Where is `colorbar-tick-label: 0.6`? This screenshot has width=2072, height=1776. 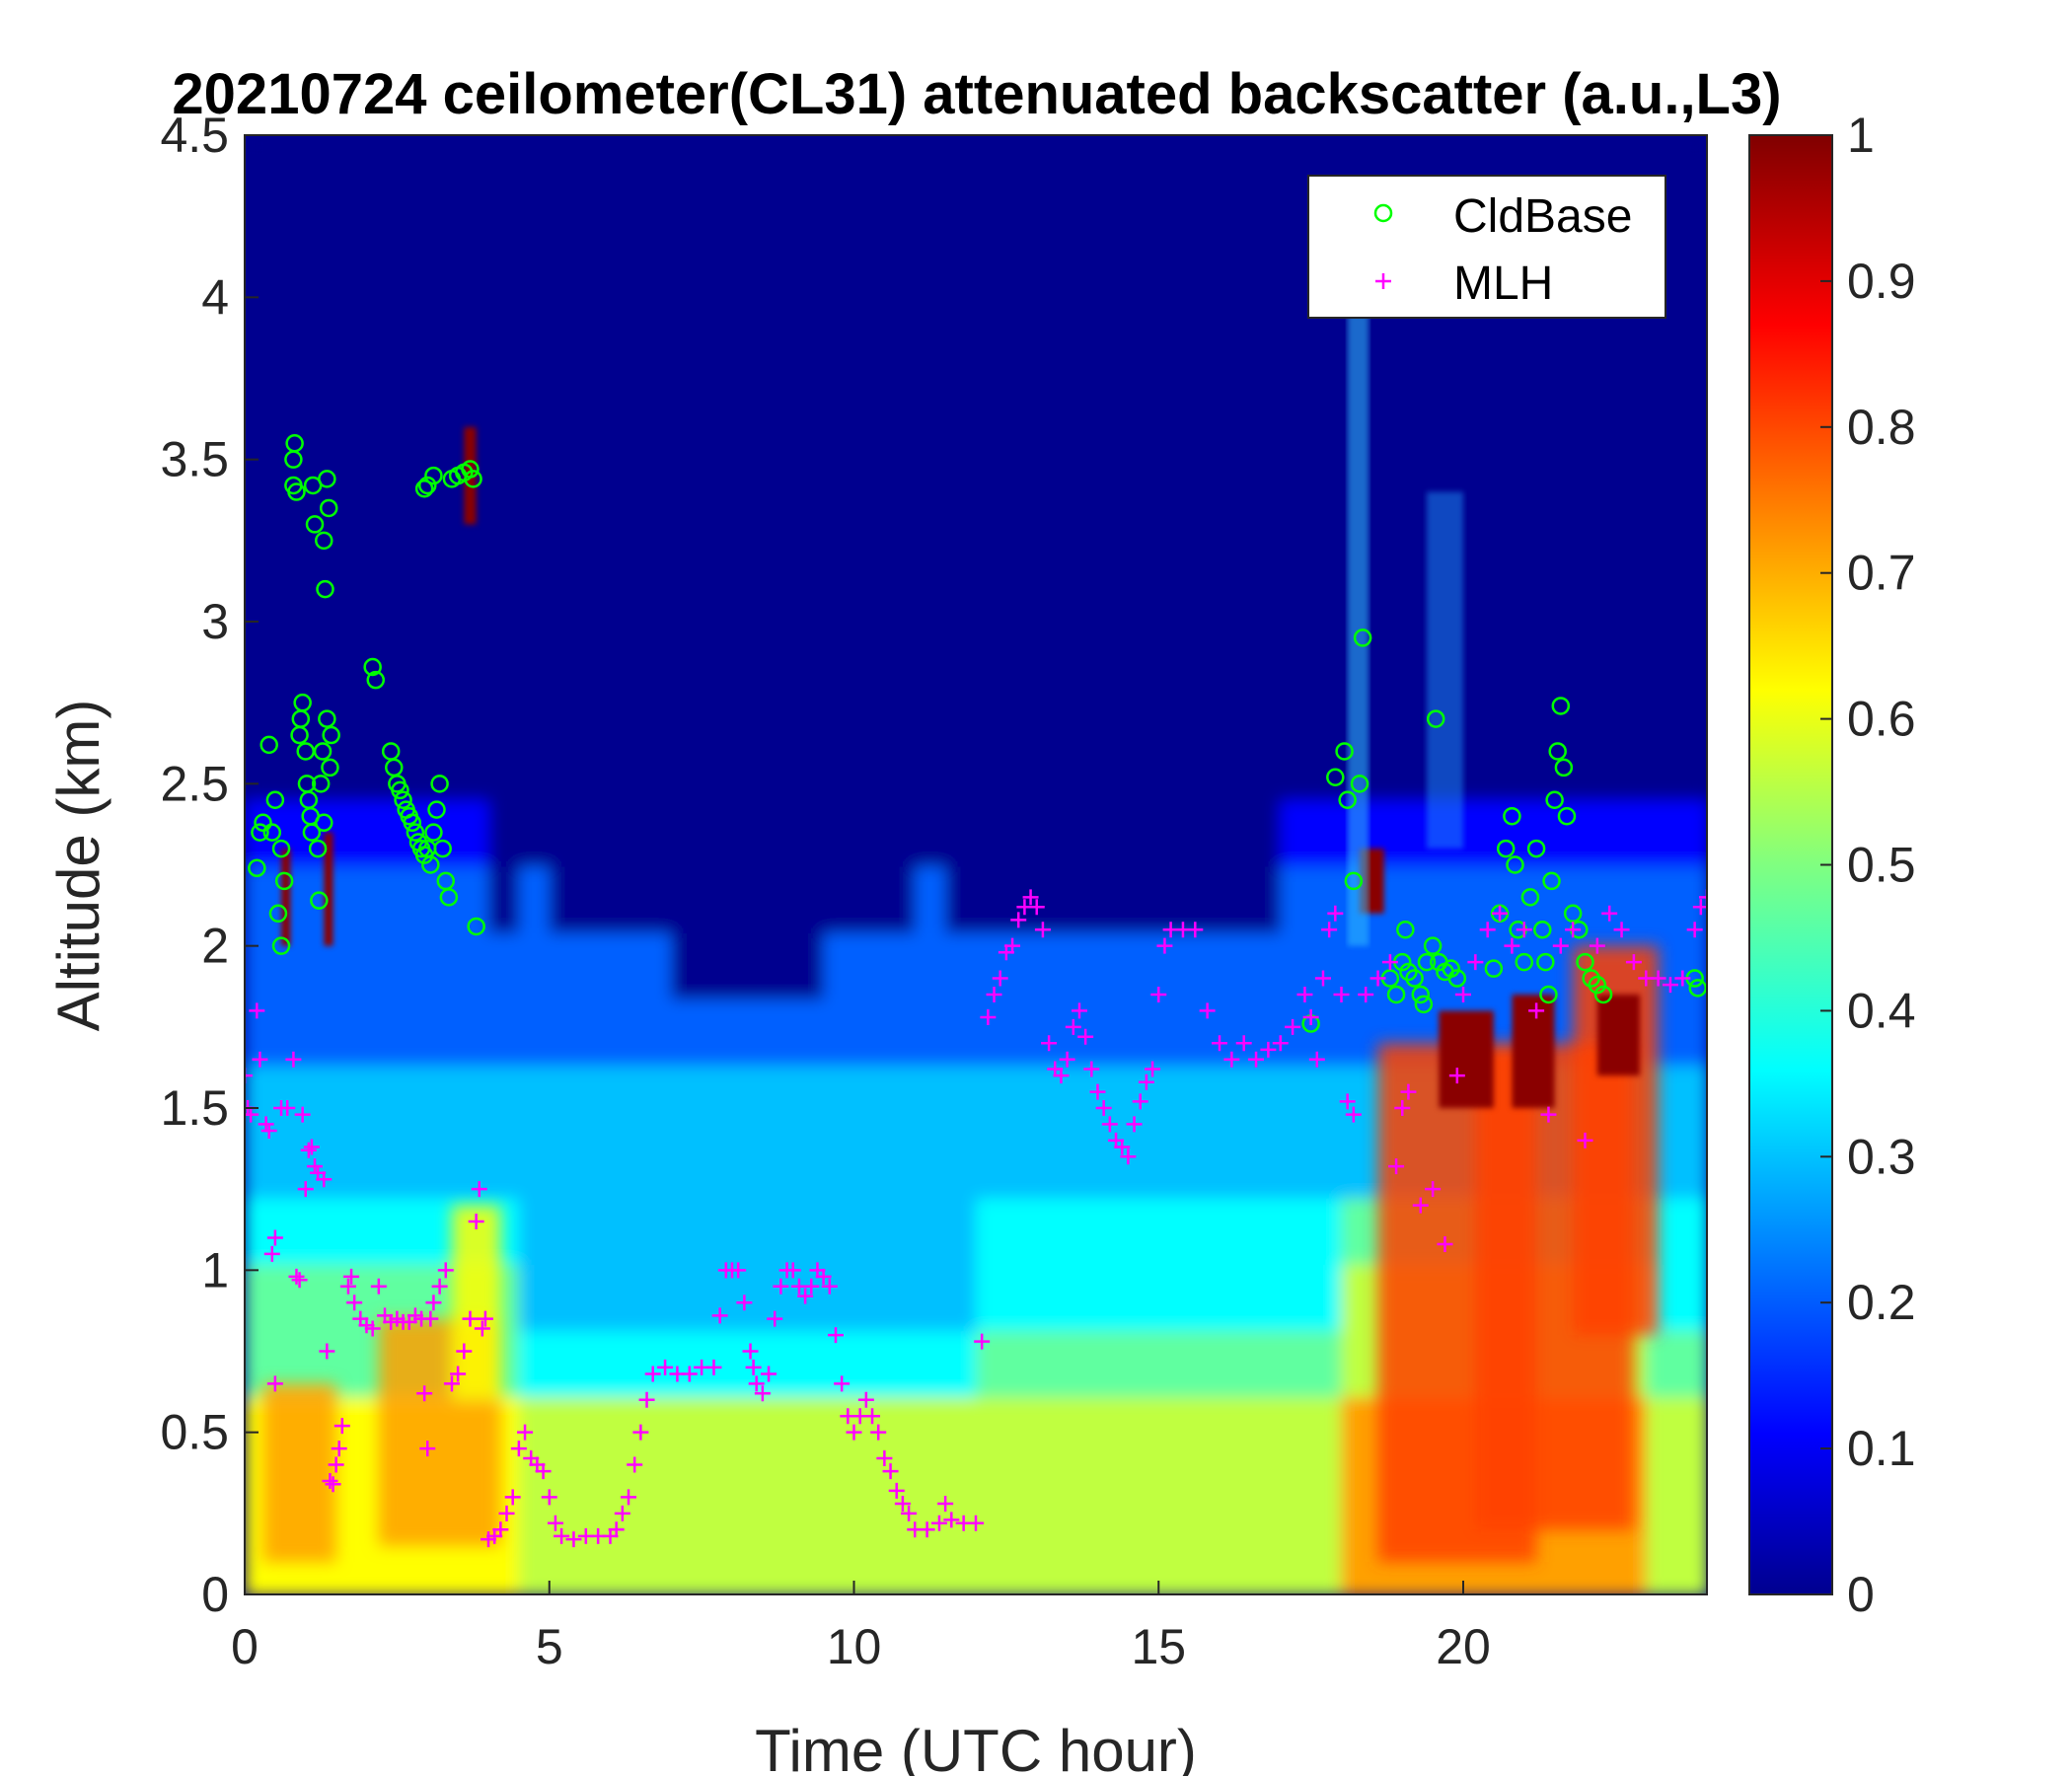
colorbar-tick-label: 0.6 is located at coordinates (1882, 720).